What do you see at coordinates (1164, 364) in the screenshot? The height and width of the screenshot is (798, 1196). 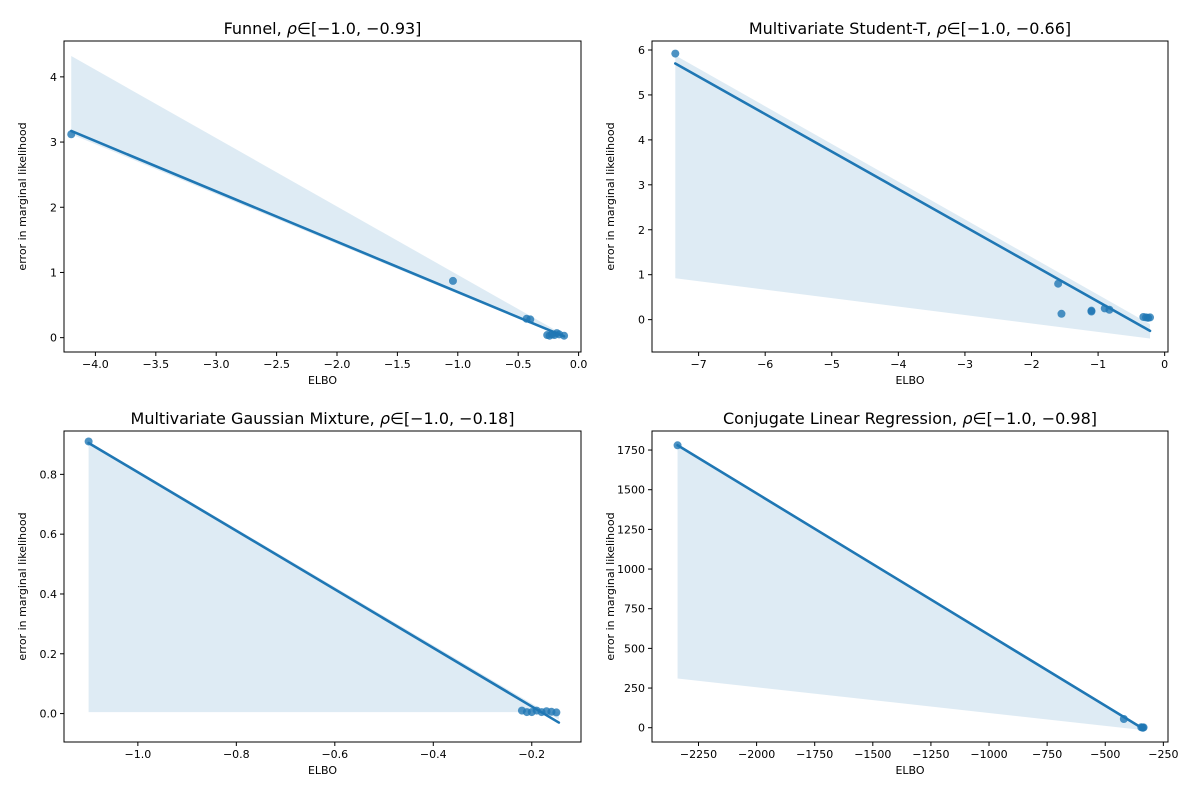 I see `x-tick-label: 0` at bounding box center [1164, 364].